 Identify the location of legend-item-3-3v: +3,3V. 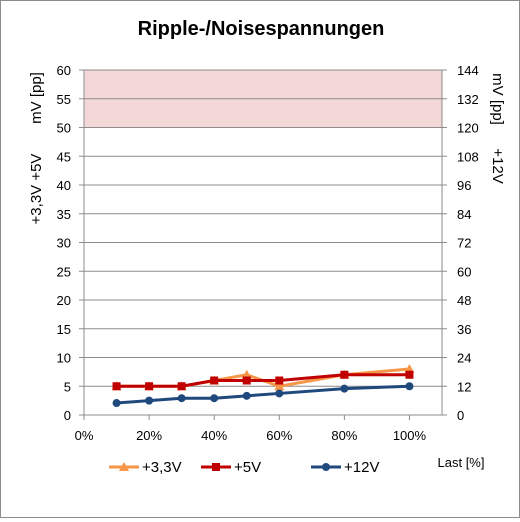
(145, 467).